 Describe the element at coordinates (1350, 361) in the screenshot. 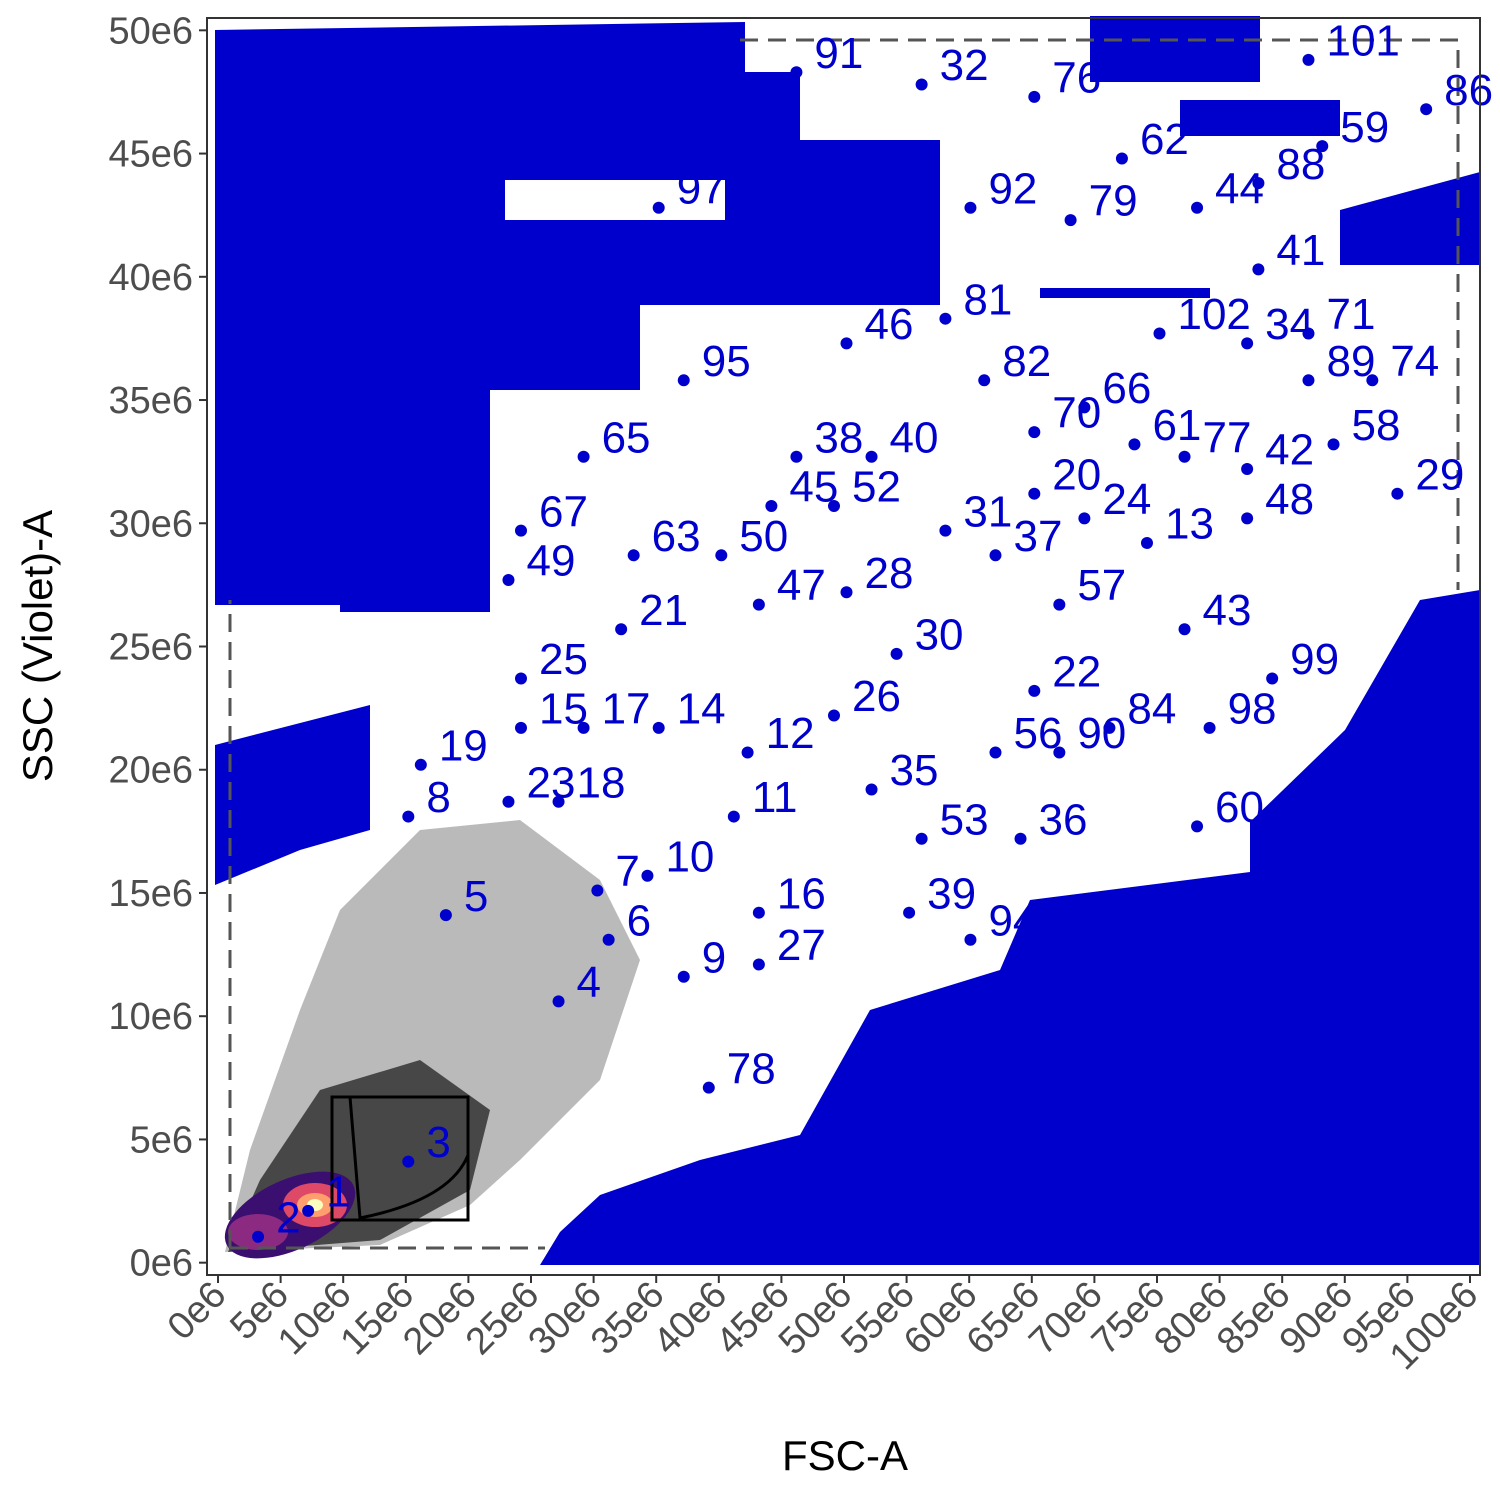

I see `point-label: 89` at that location.